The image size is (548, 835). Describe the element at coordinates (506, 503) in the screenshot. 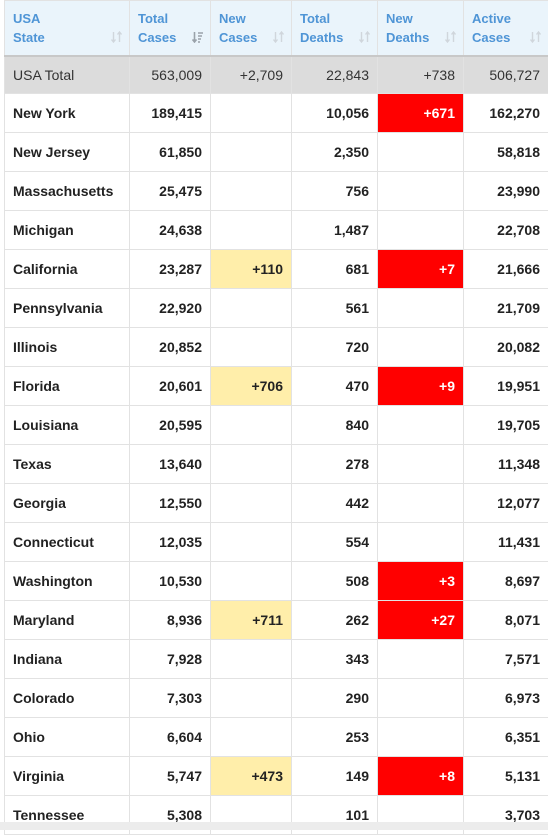

I see `active-cases-cell: 12,077` at that location.